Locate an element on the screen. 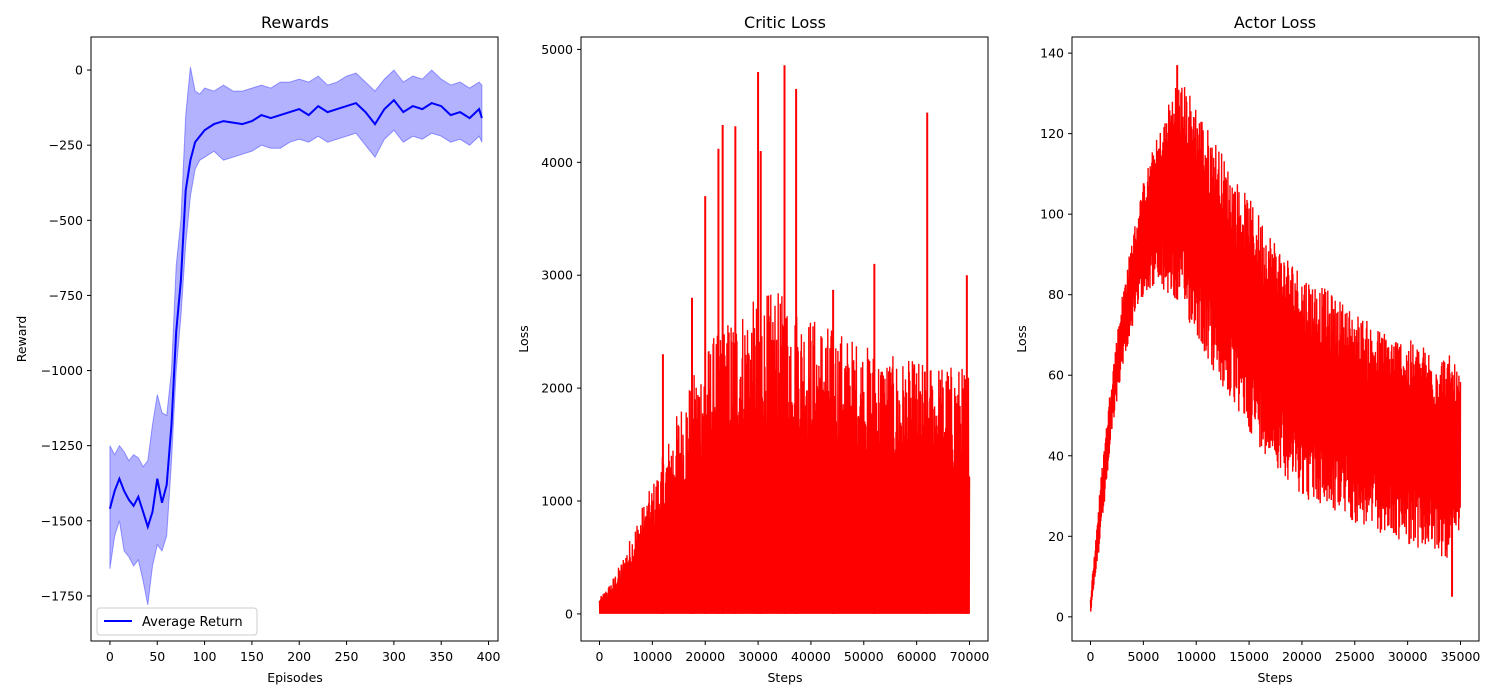 This screenshot has height=700, width=1500. actor-loss-ytick: 40 is located at coordinates (1056, 455).